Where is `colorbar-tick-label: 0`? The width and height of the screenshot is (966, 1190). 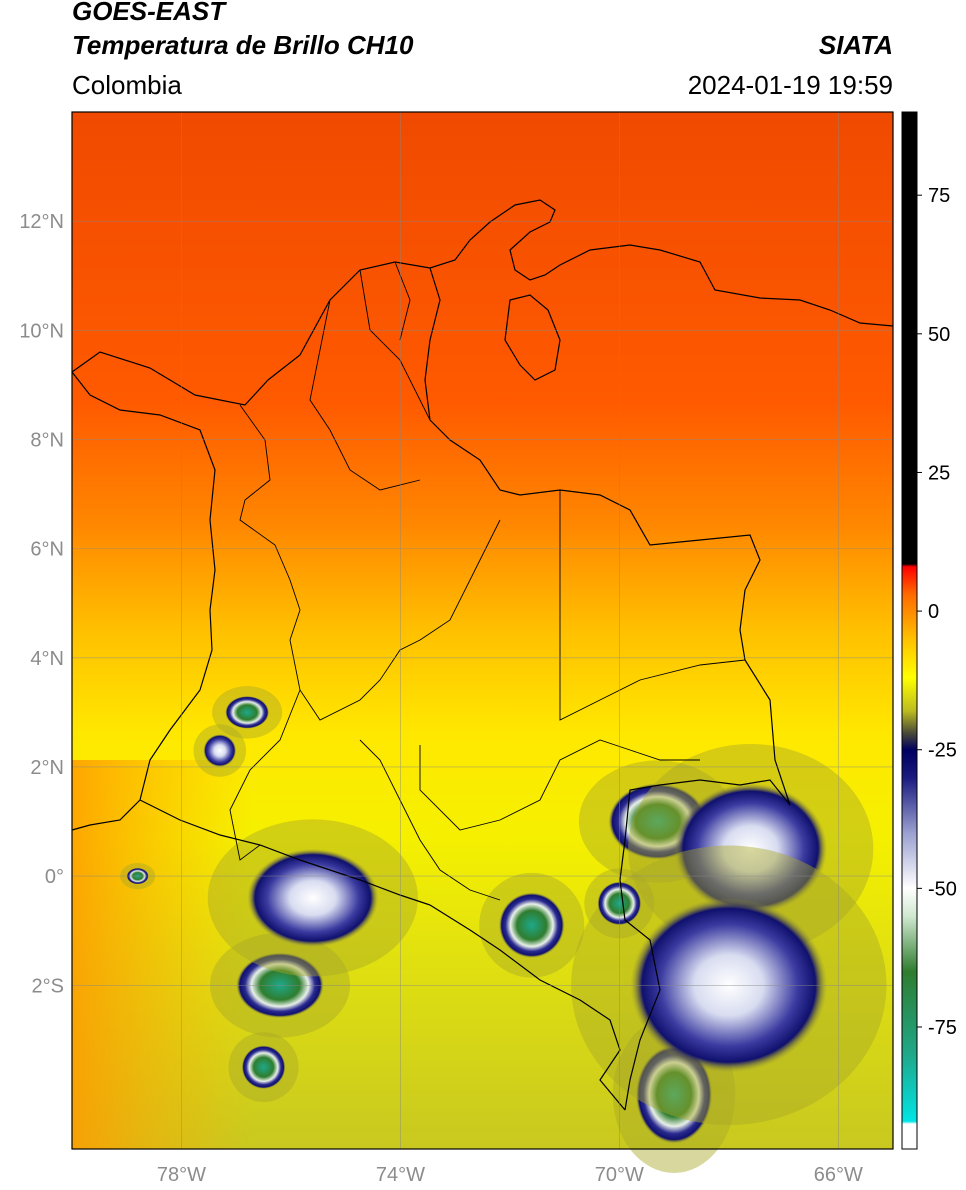
colorbar-tick-label: 0 is located at coordinates (933, 612).